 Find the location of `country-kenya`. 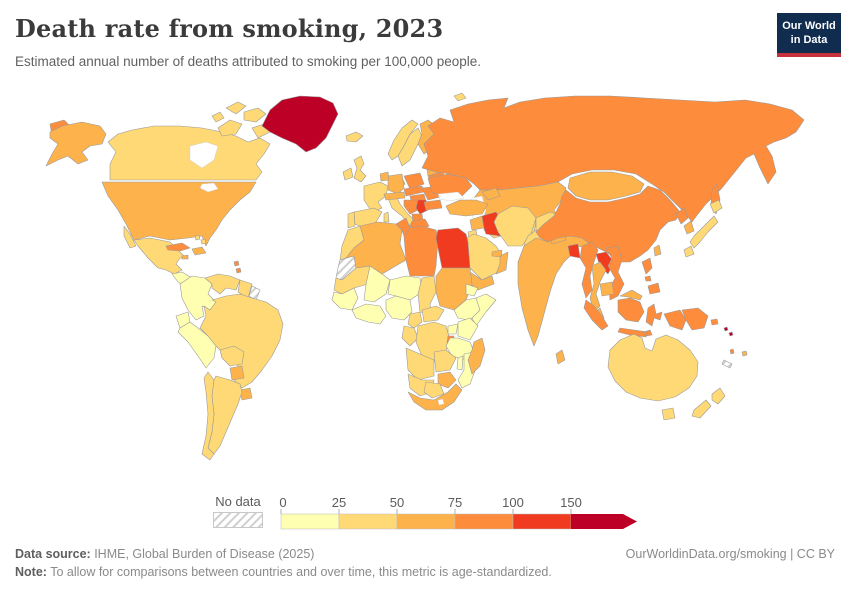

country-kenya is located at coordinates (468, 329).